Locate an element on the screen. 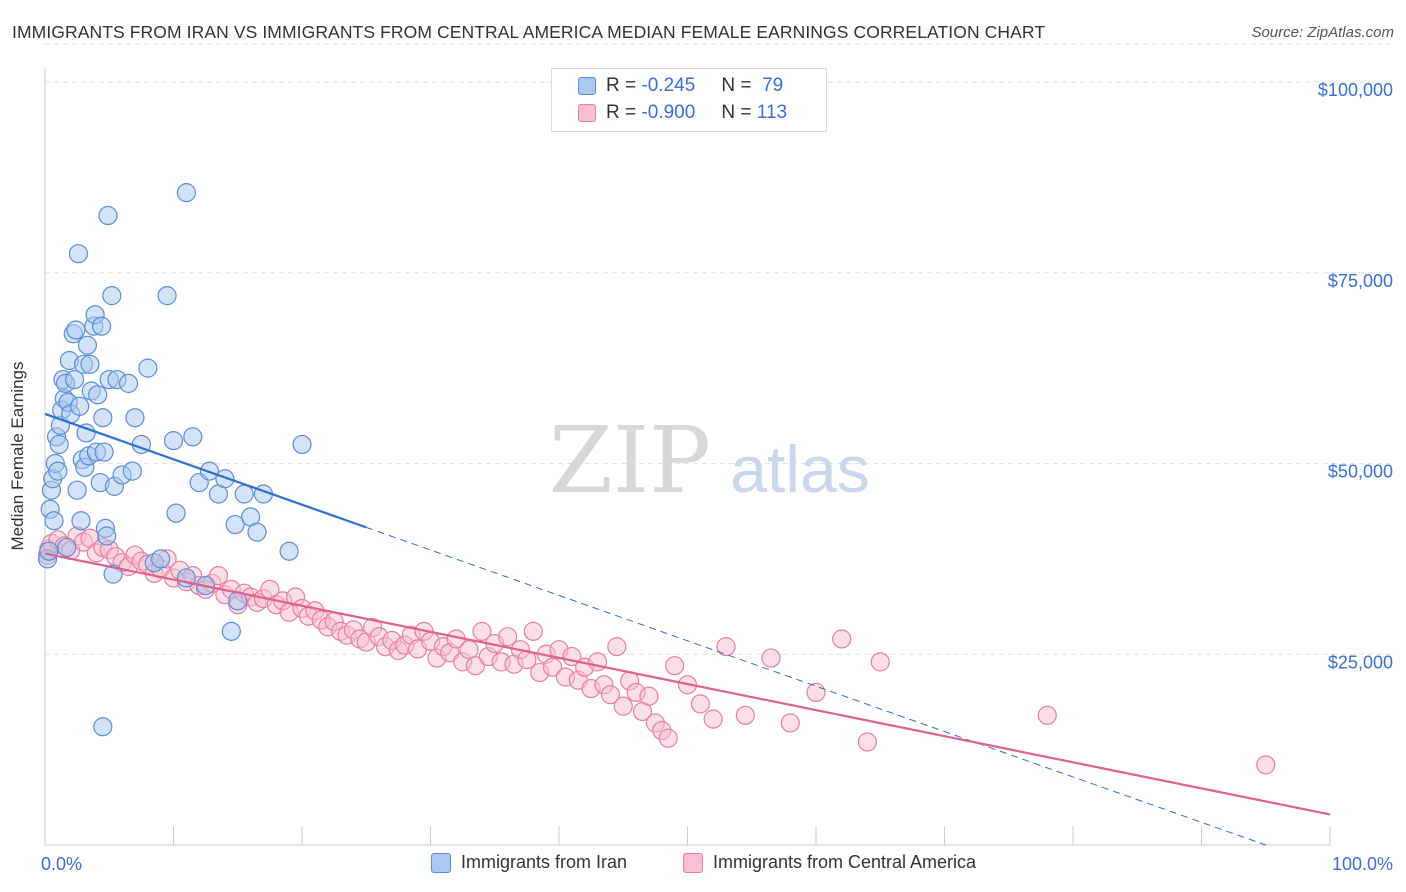 Image resolution: width=1406 pixels, height=892 pixels. x-tick-label-max: 100.0% is located at coordinates (1362, 864).